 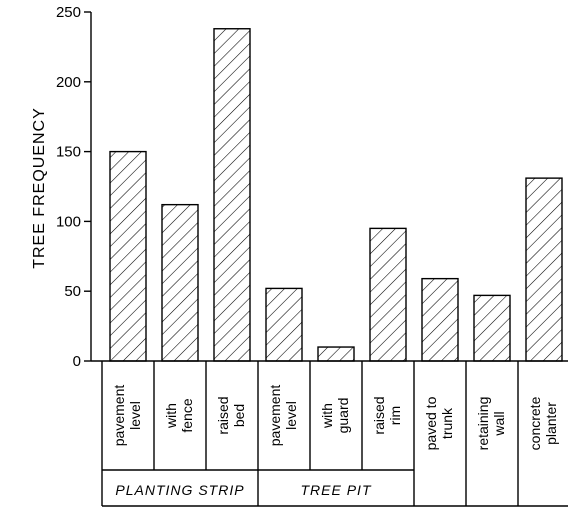 I want to click on category-label-line: wall, so click(x=499, y=423).